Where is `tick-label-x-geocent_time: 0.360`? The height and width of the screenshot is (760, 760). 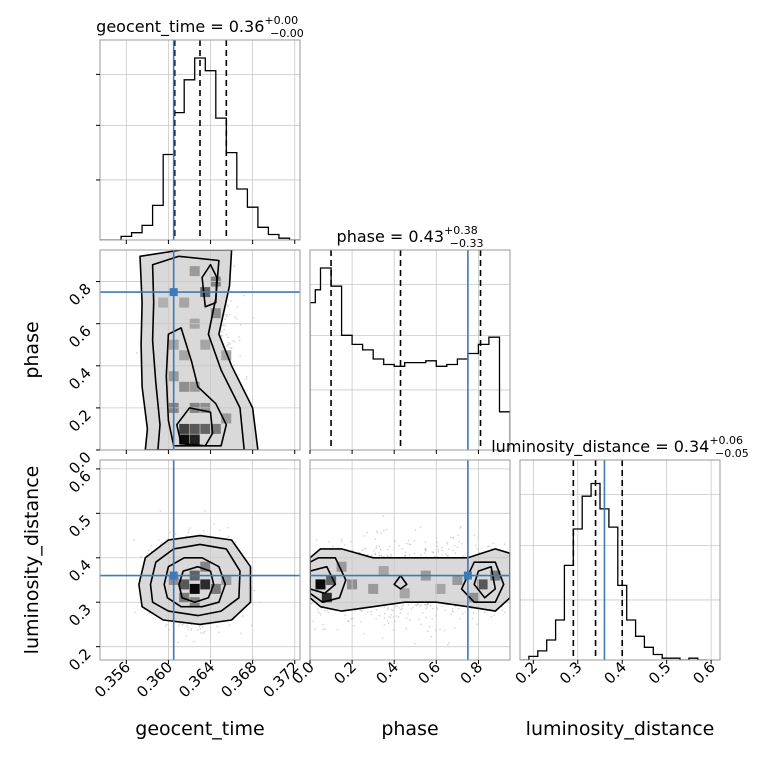
tick-label-x-geocent_time: 0.360 is located at coordinates (154, 679).